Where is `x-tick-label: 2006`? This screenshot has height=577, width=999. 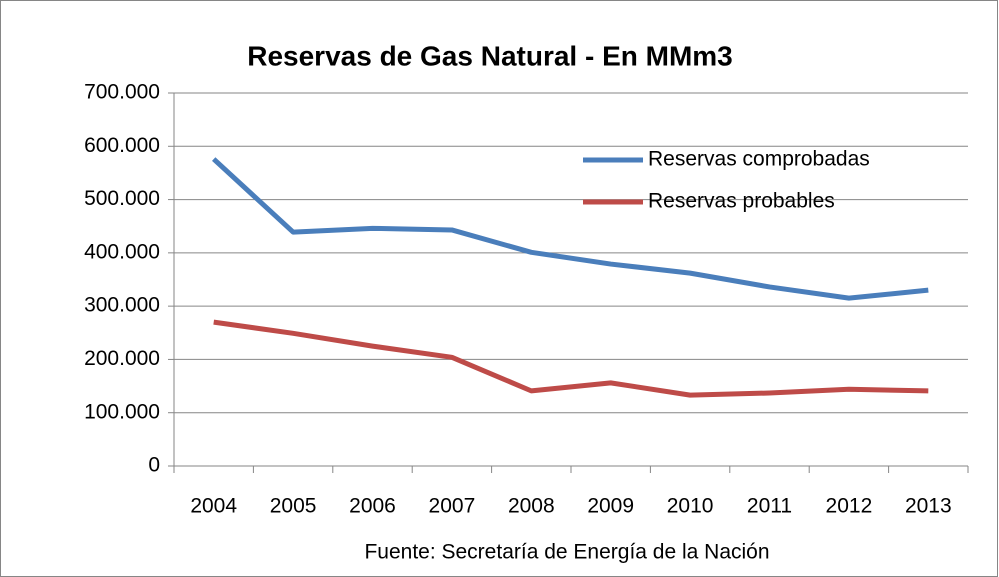
x-tick-label: 2006 is located at coordinates (372, 506).